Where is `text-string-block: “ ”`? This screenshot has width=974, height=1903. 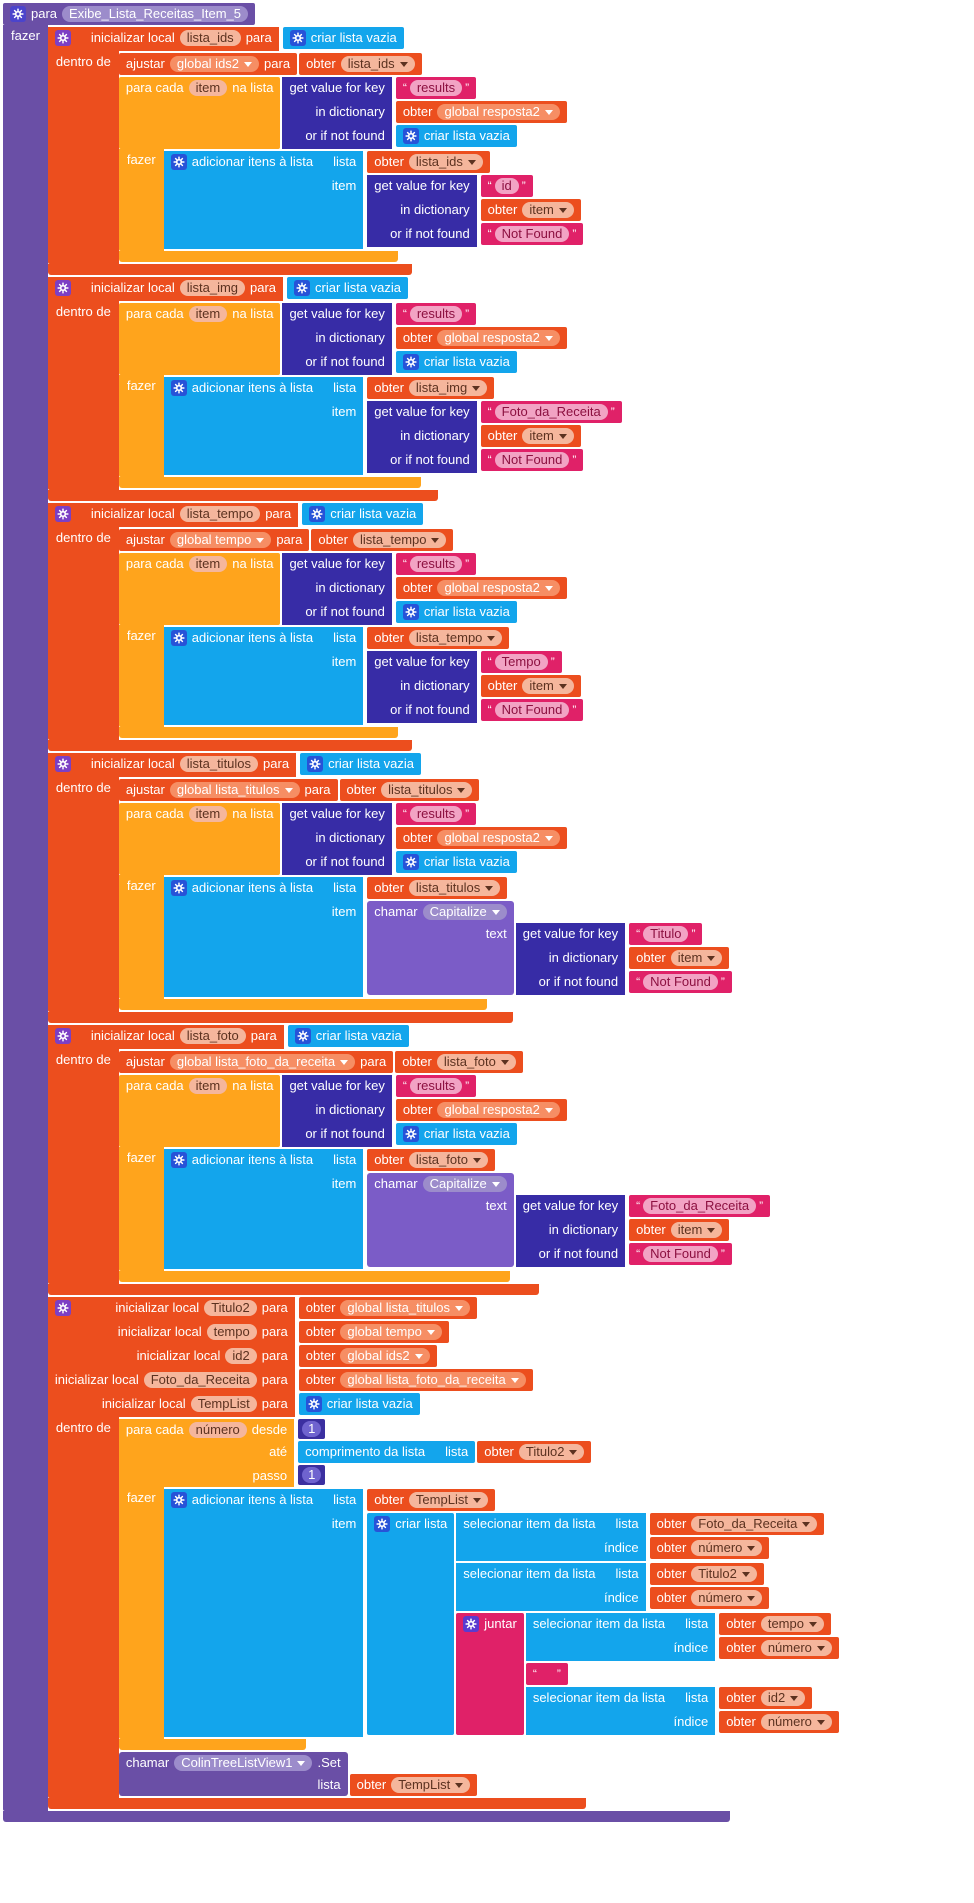
text-string-block: “ ” is located at coordinates (546, 1674).